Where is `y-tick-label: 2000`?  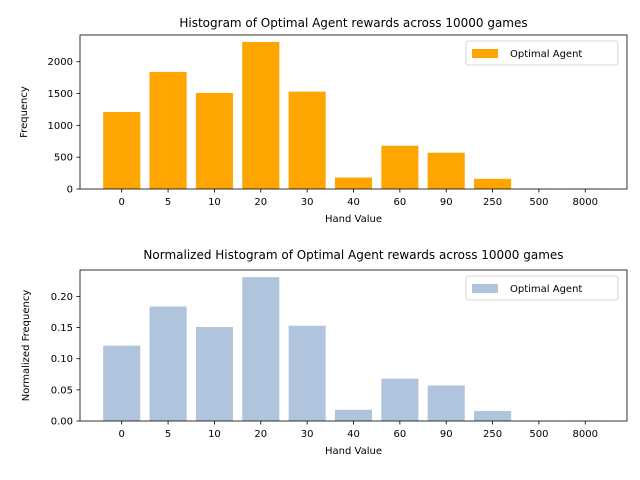 y-tick-label: 2000 is located at coordinates (60, 62).